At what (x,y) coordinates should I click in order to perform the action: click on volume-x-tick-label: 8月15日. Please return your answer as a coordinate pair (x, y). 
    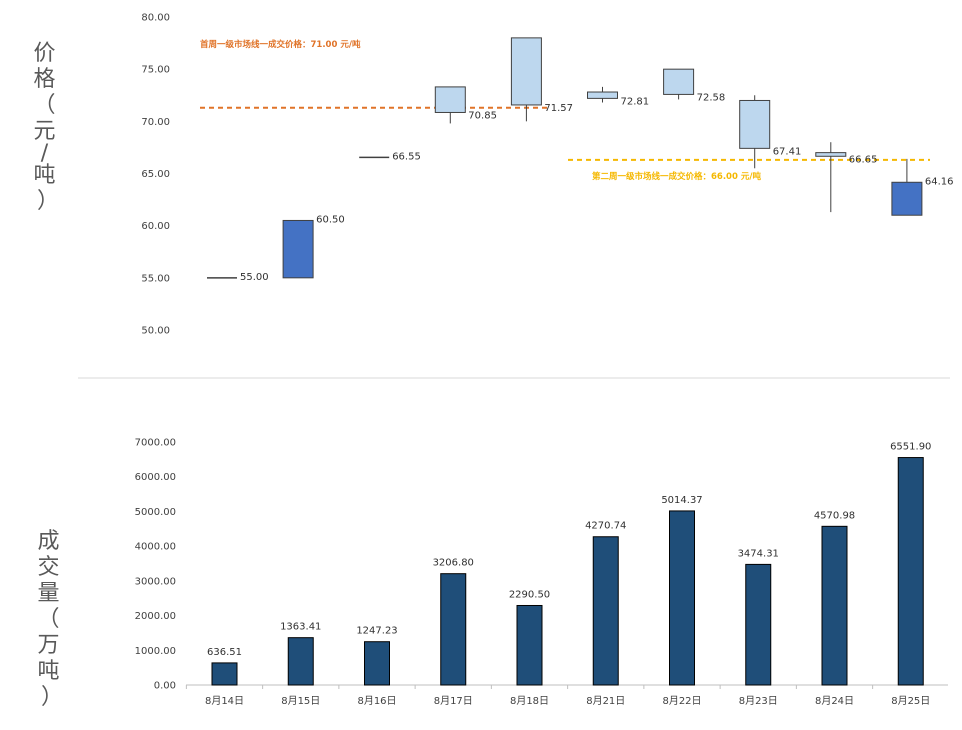
    Looking at the image, I should click on (300, 701).